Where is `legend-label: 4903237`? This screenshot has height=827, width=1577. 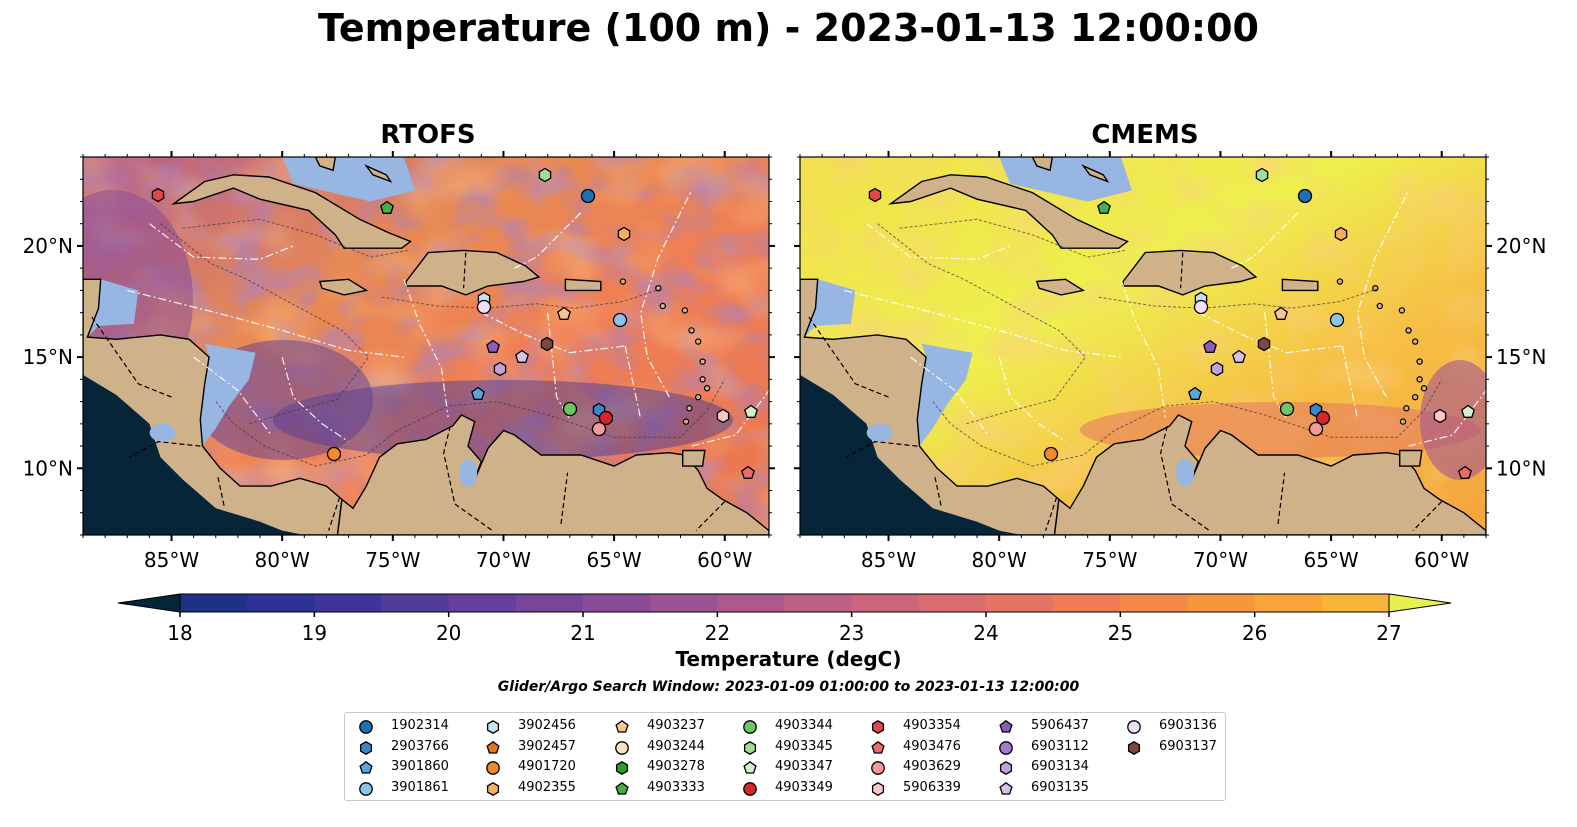 legend-label: 4903237 is located at coordinates (676, 725).